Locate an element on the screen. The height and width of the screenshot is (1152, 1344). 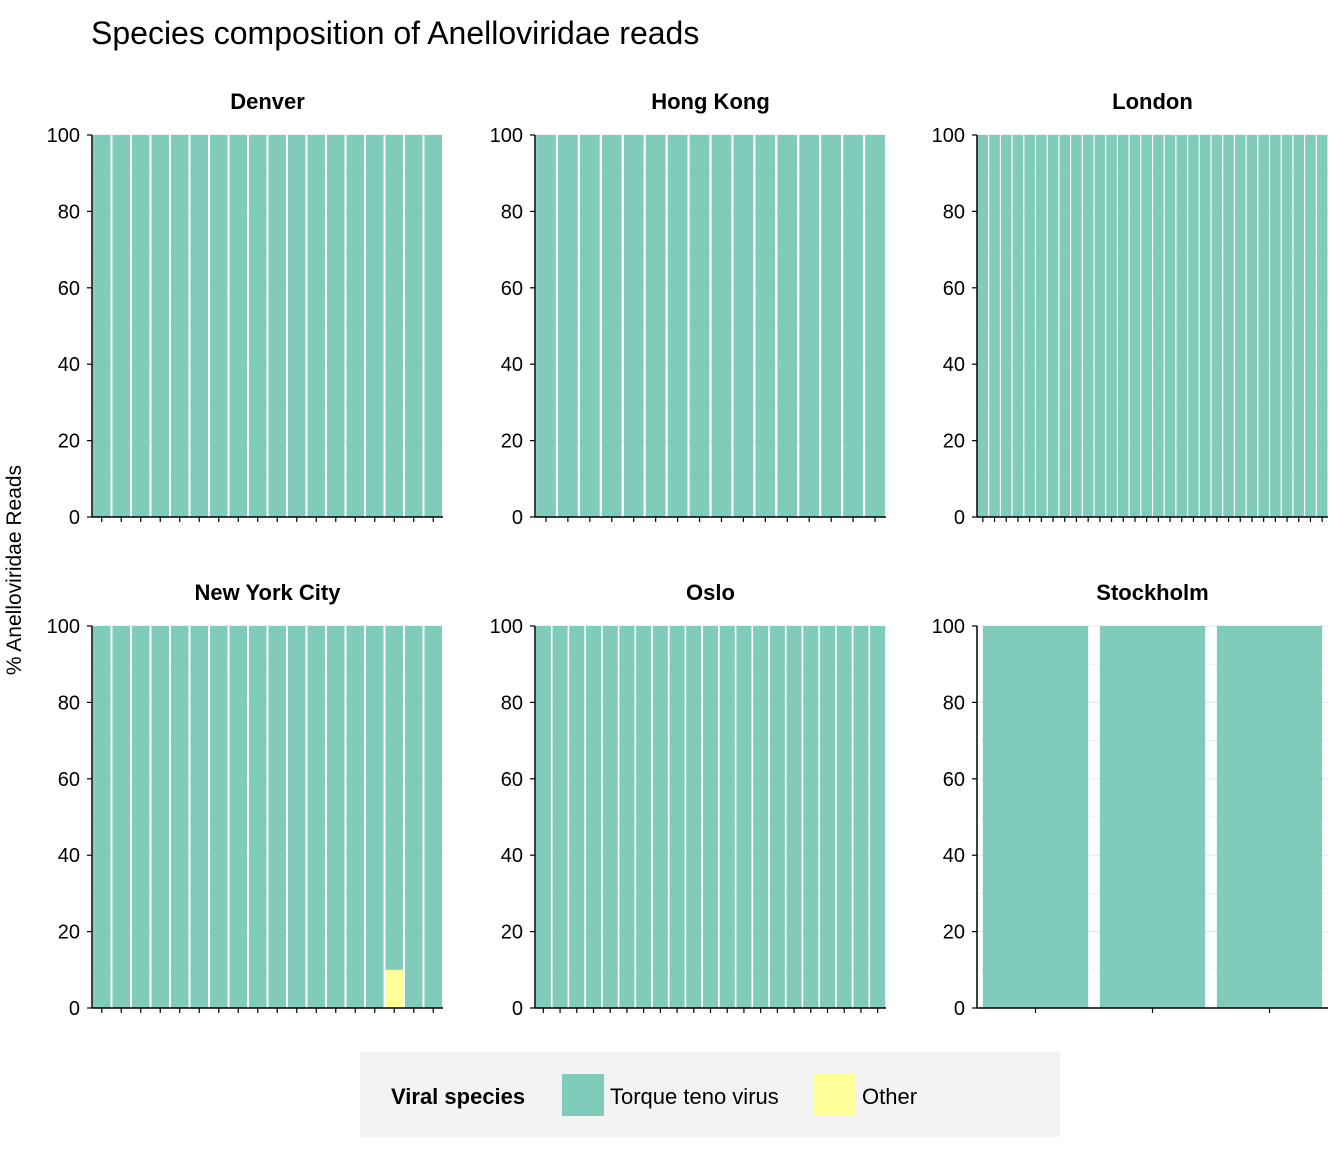
legend-title: Viral species is located at coordinates (458, 1096).